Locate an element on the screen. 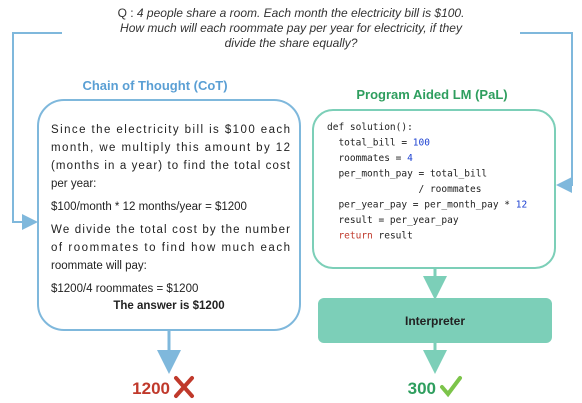 Image resolution: width=582 pixels, height=403 pixels. code-line: total_bill = 100 is located at coordinates (378, 143).